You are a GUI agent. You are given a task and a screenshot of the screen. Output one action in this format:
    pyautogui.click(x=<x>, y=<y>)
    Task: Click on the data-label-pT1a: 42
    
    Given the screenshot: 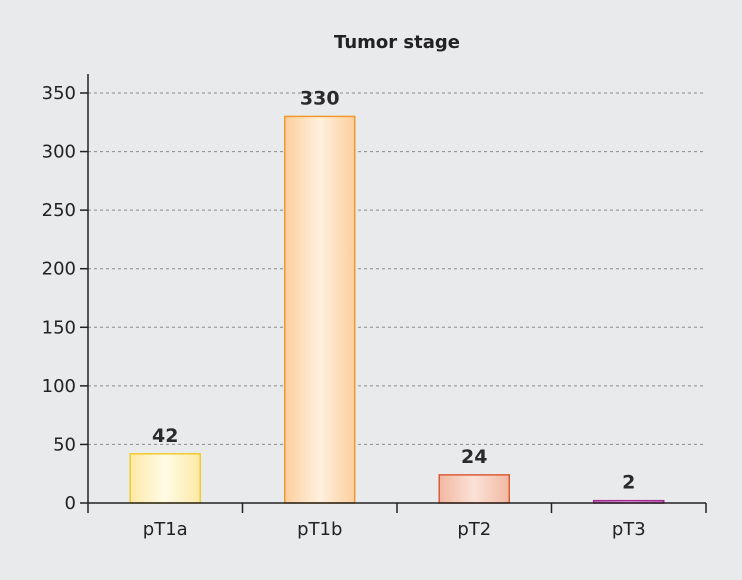 What is the action you would take?
    pyautogui.click(x=165, y=436)
    